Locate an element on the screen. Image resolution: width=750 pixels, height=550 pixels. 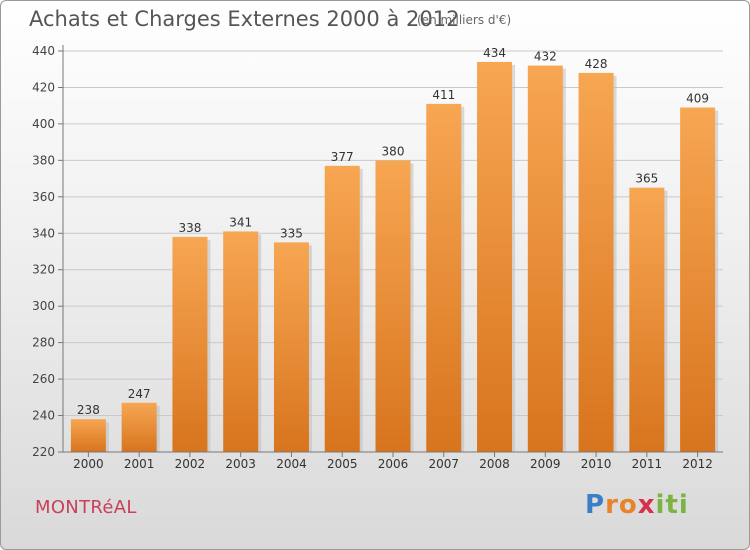
value-label: 409 is located at coordinates (697, 99).